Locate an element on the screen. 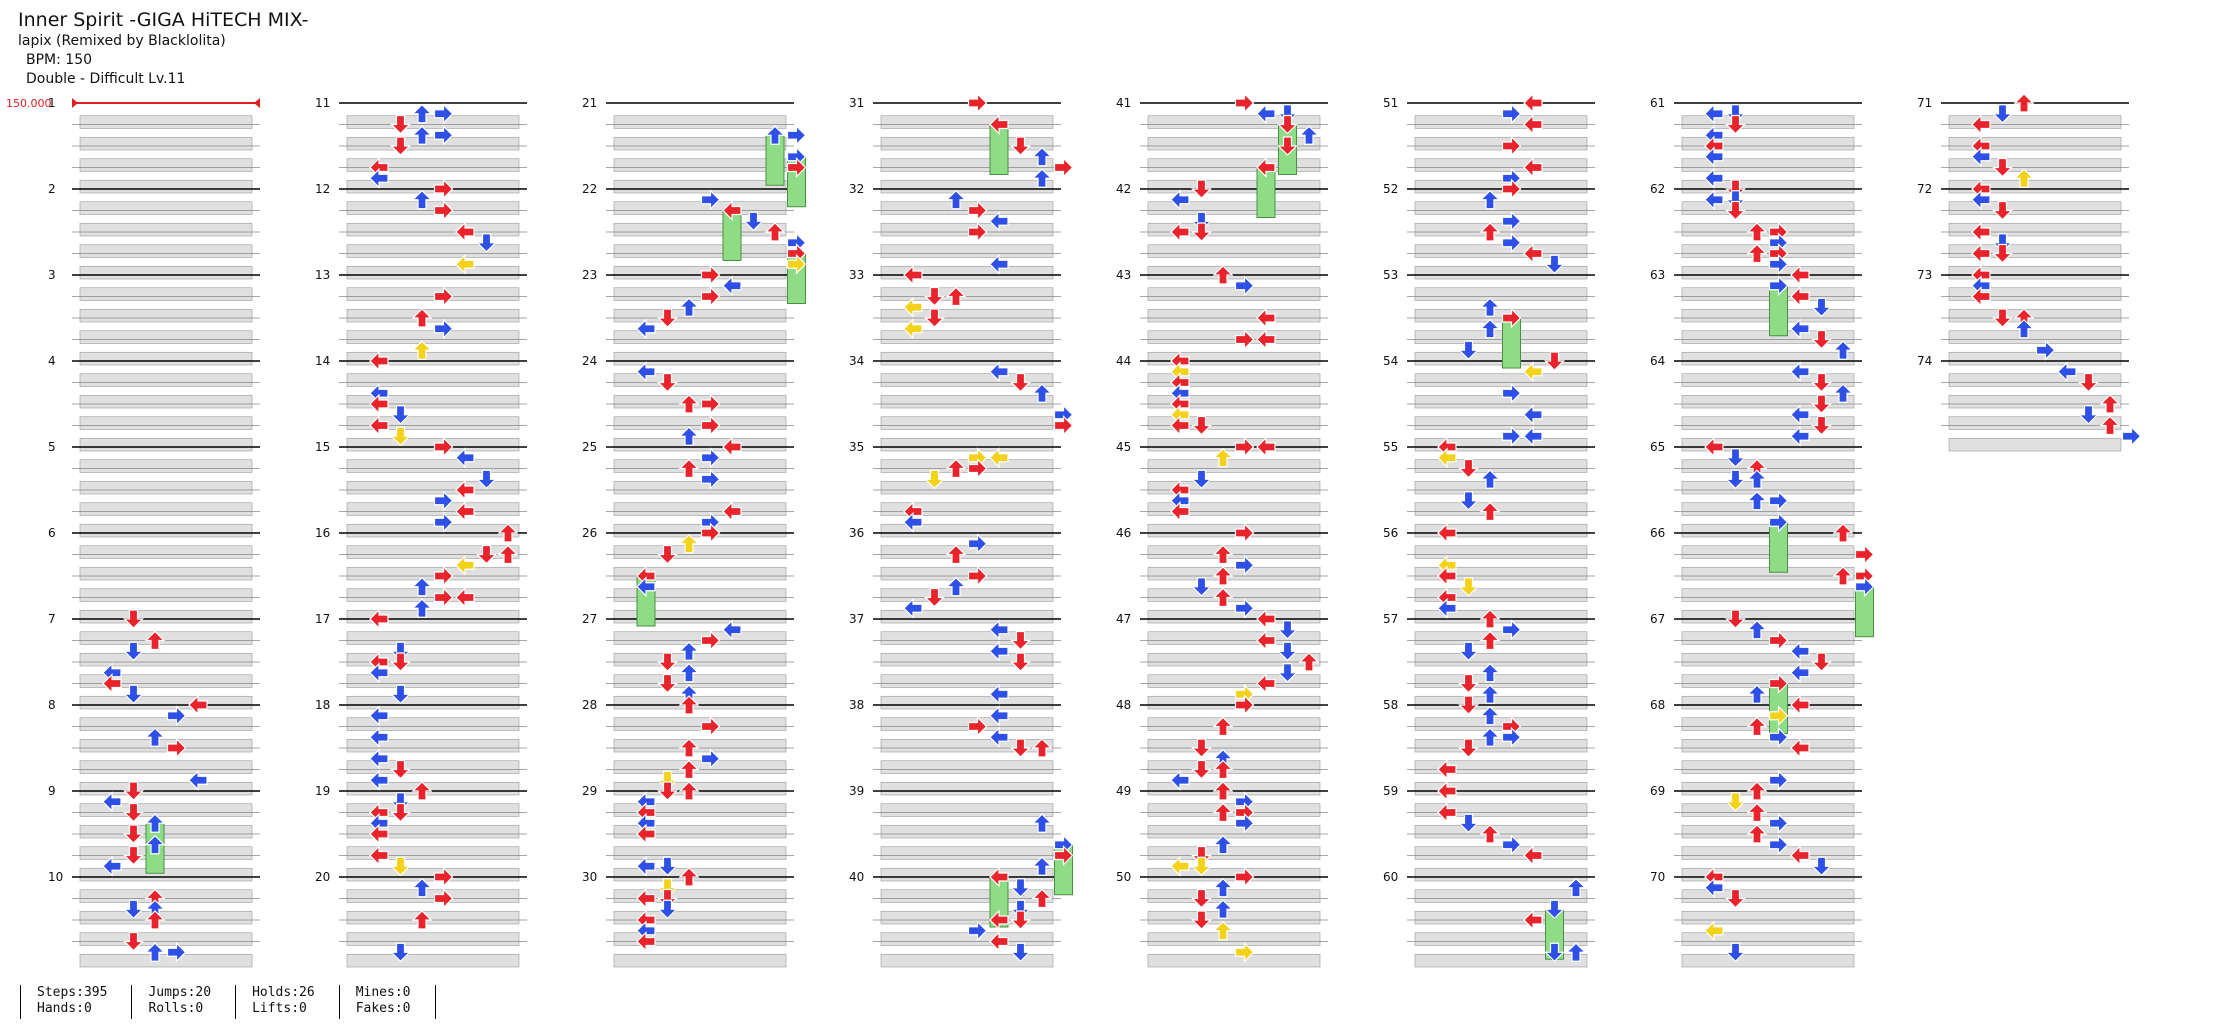 The width and height of the screenshot is (2225, 1024). measure-number: 29 is located at coordinates (589, 791).